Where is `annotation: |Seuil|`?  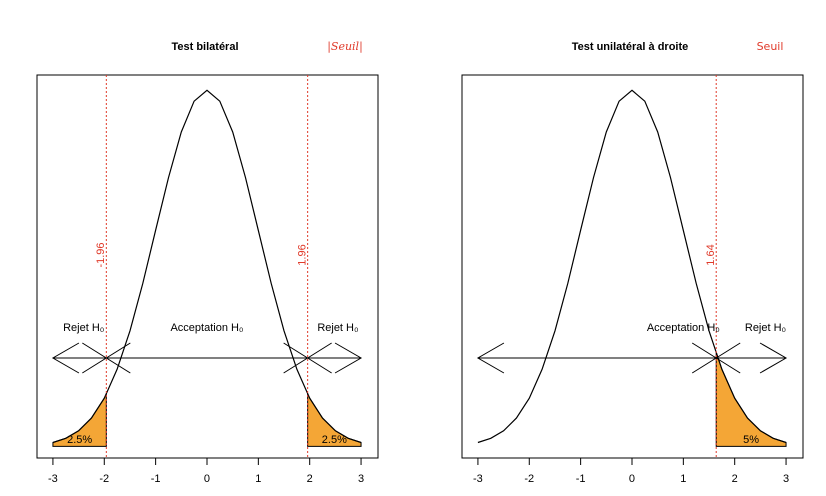 annotation: |Seuil| is located at coordinates (345, 47).